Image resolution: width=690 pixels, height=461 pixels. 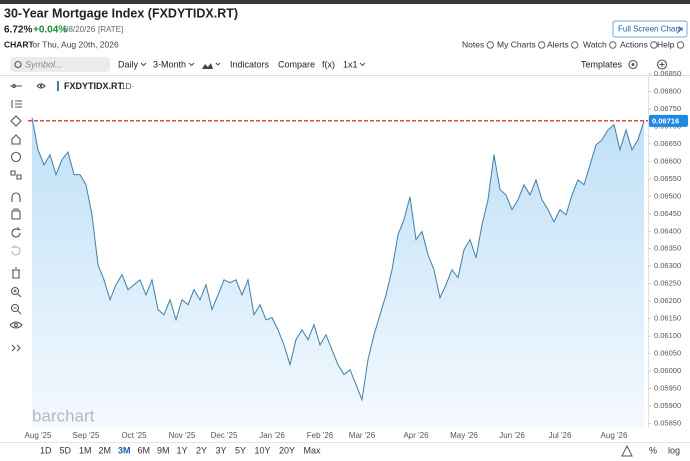 I want to click on add-icon, so click(x=662, y=64).